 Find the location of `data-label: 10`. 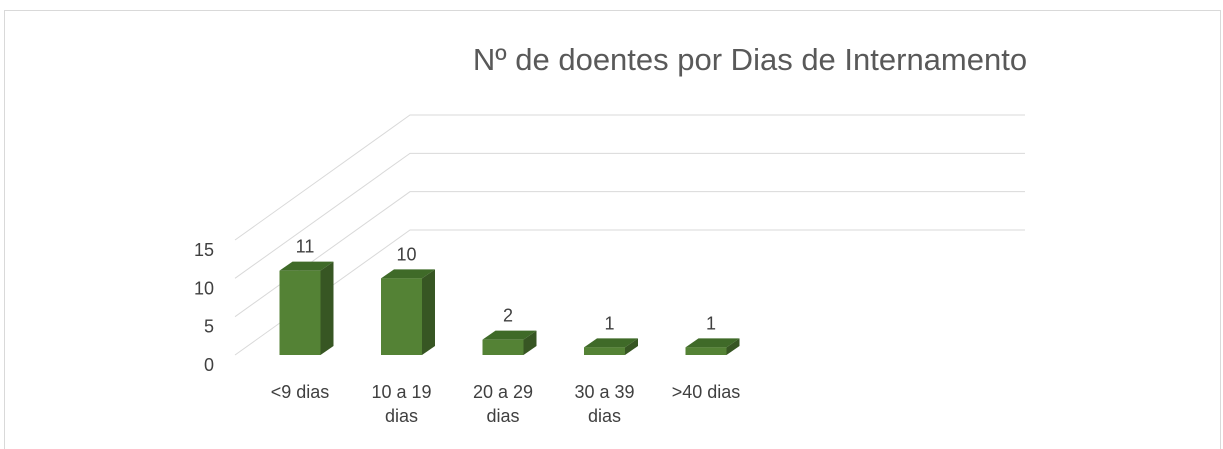

data-label: 10 is located at coordinates (406, 254).